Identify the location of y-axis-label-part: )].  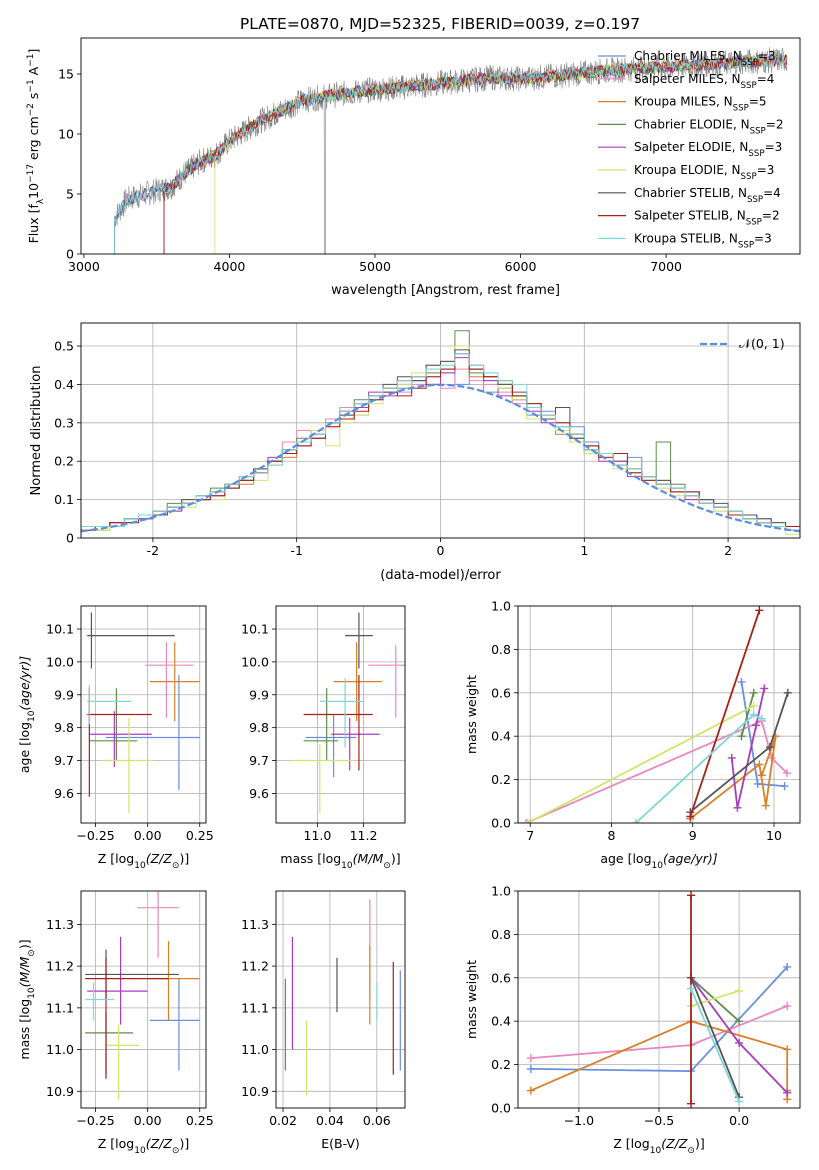
(24, 944).